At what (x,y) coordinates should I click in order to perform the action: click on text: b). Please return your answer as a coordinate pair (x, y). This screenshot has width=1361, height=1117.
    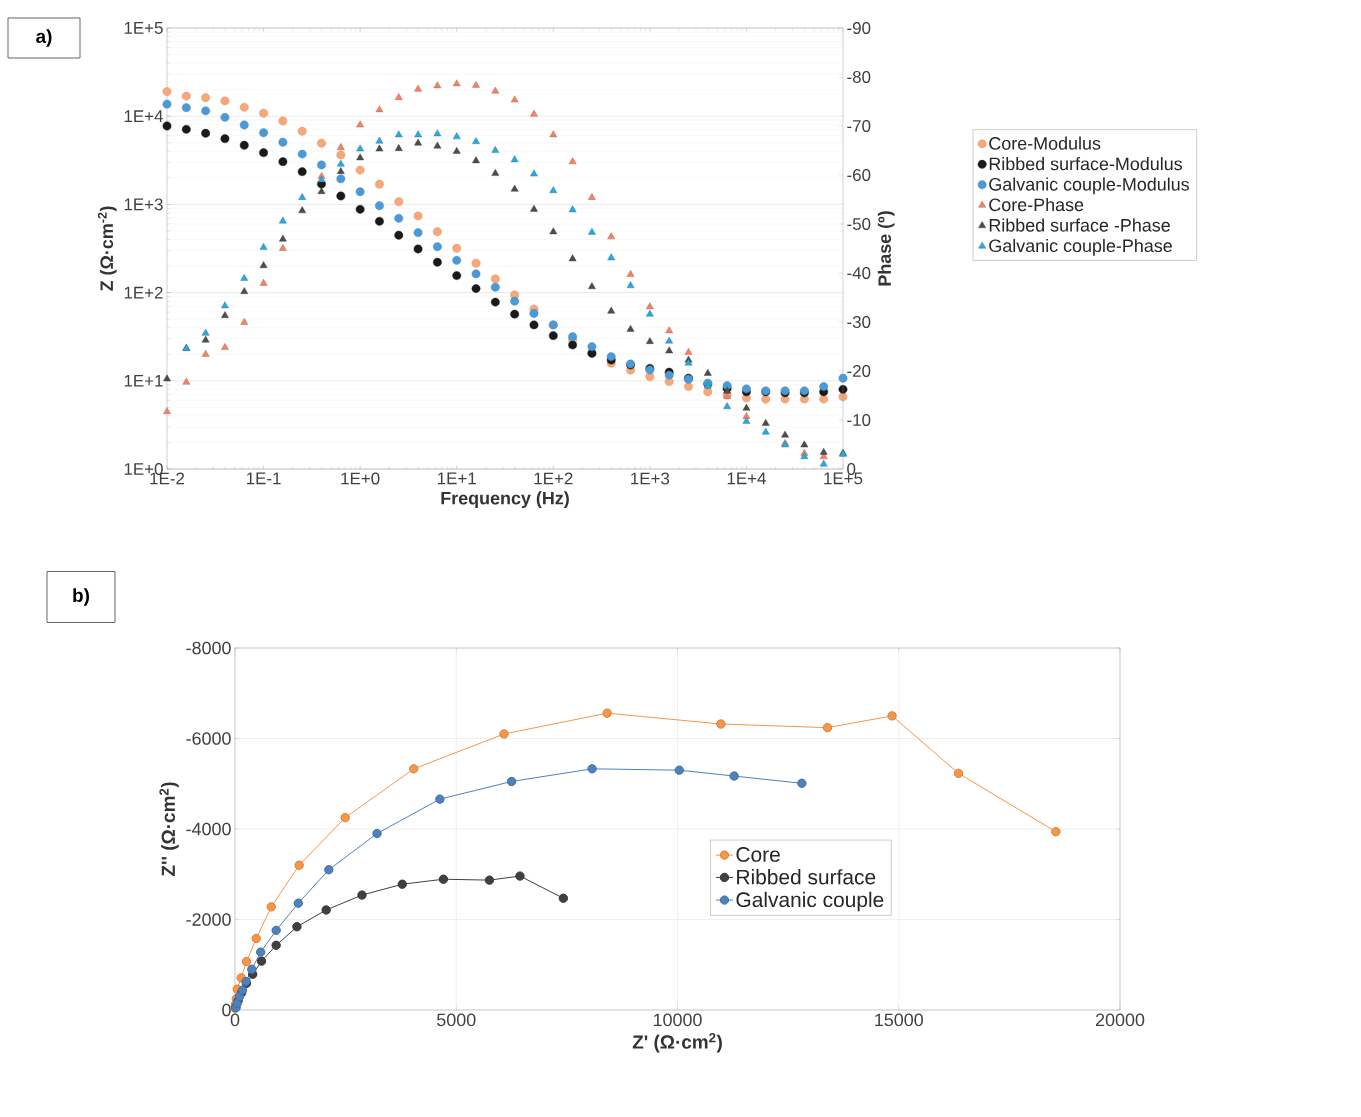
    Looking at the image, I should click on (81, 597).